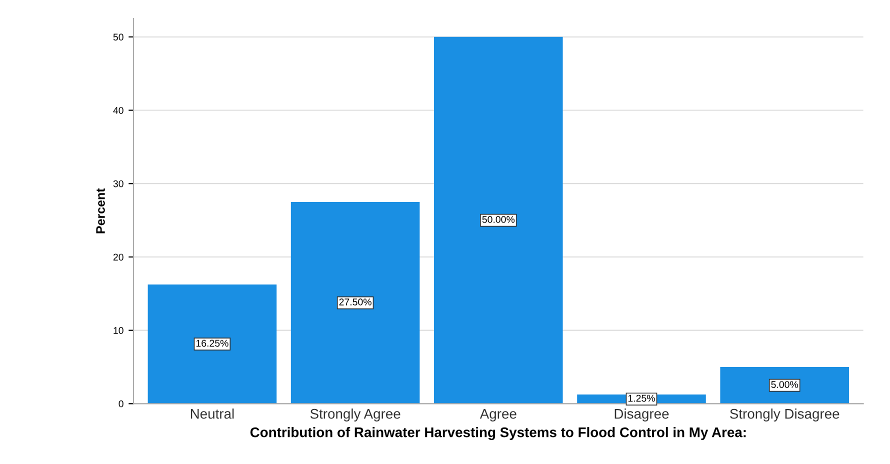  I want to click on data-label: 27.50%, so click(355, 302).